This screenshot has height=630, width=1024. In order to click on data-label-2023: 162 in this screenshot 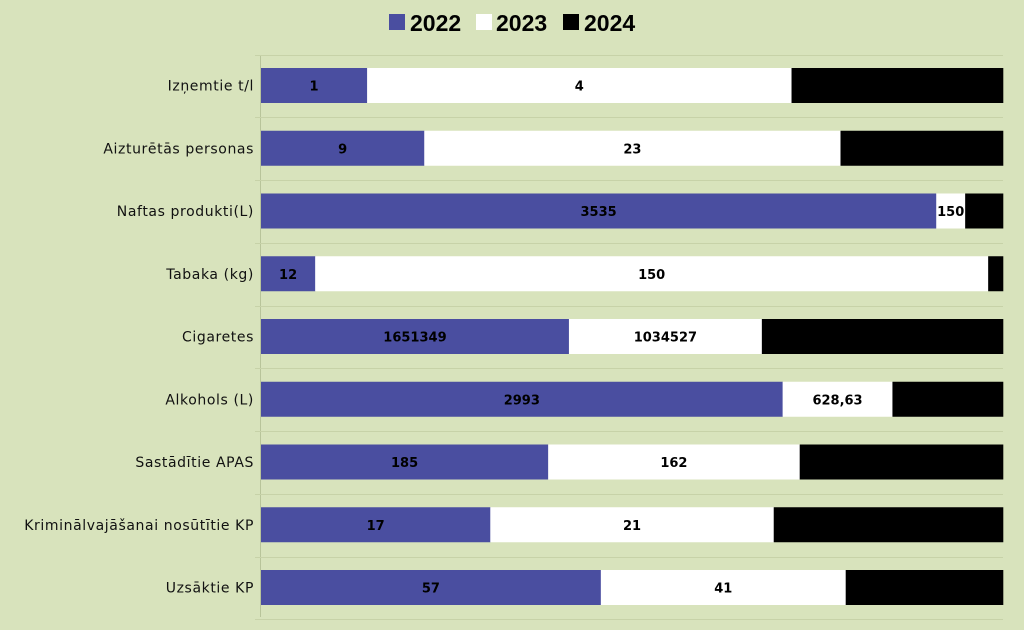, I will do `click(673, 463)`.